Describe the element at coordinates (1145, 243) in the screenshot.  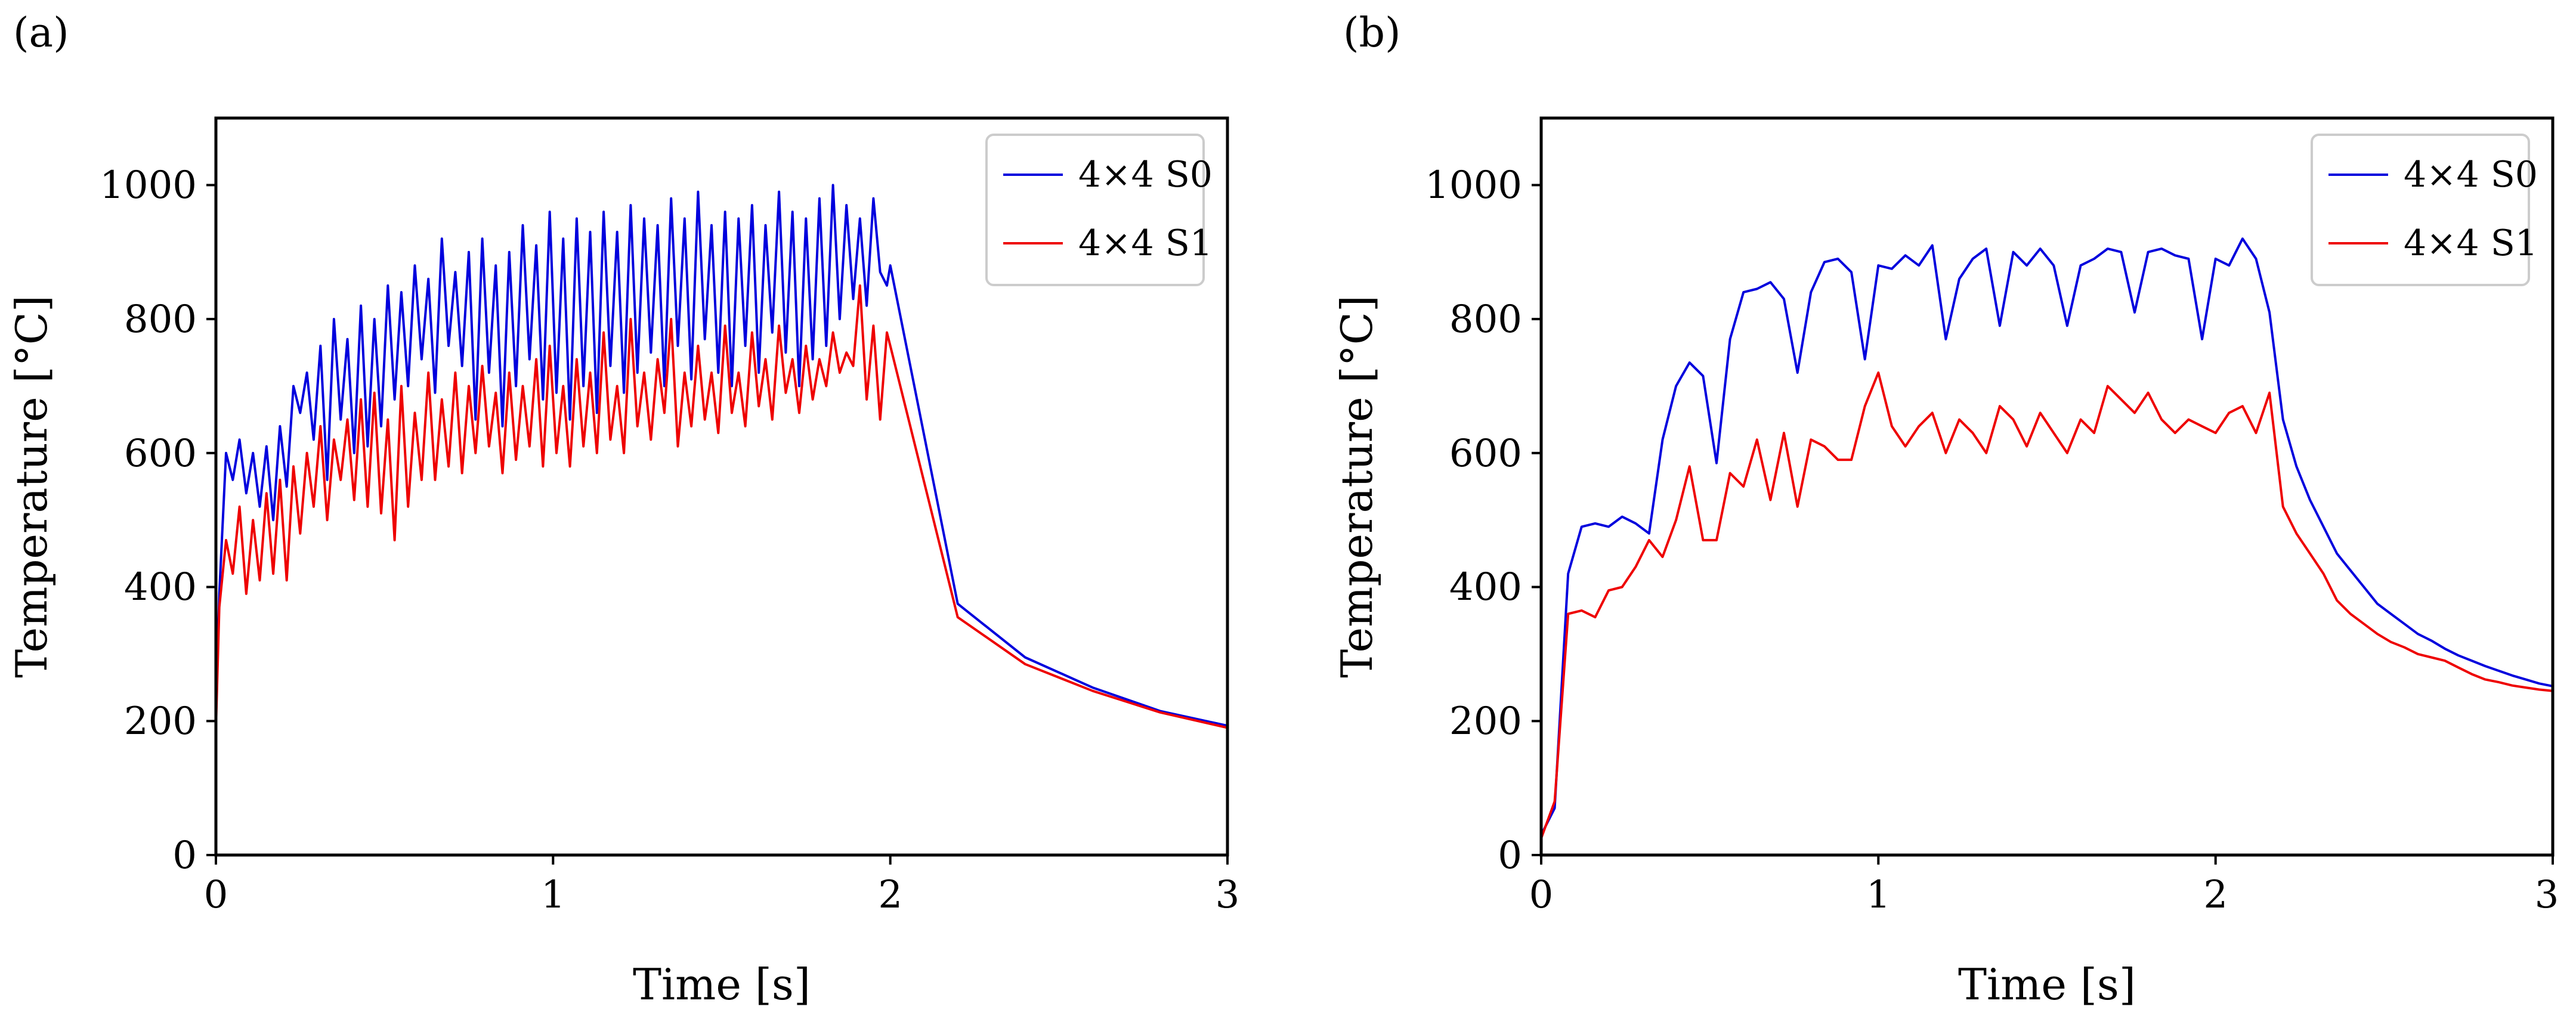
I see `panel-a-legend-label-s1: 4×4 S1` at that location.